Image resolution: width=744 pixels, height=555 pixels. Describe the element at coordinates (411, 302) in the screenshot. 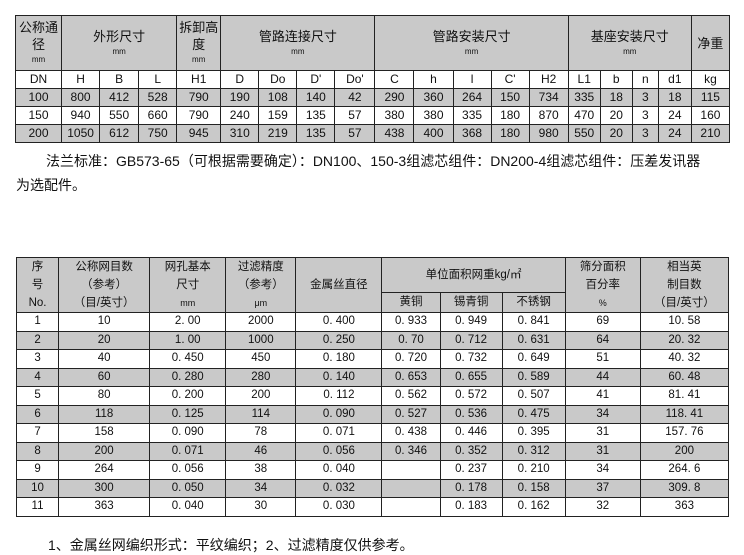

I see `header-brass: 黄铜` at that location.